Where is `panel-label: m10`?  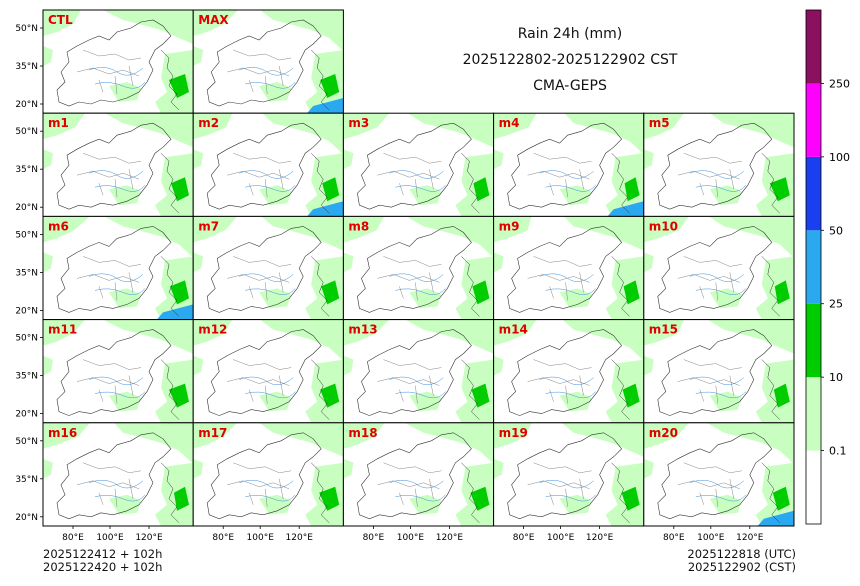 panel-label: m10 is located at coordinates (663, 226).